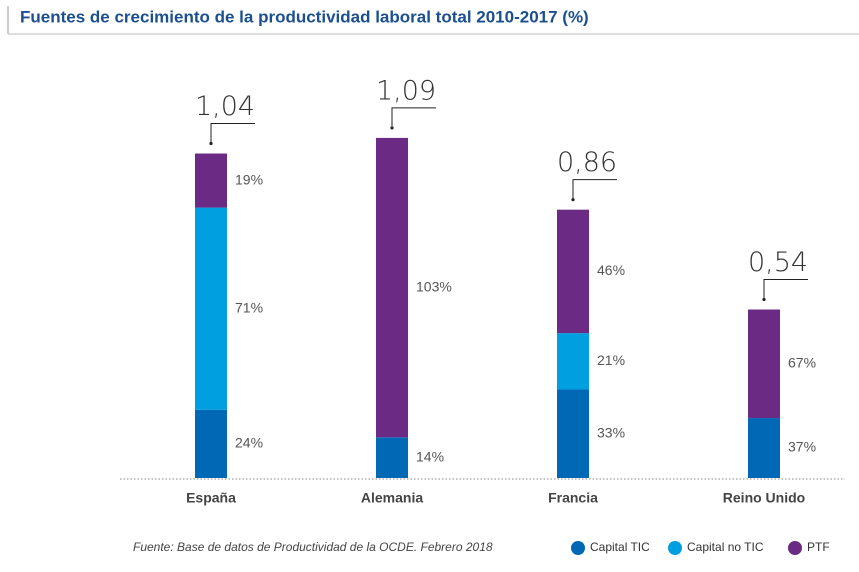 This screenshot has width=859, height=572. What do you see at coordinates (587, 162) in the screenshot?
I see `total-label: 0,86` at bounding box center [587, 162].